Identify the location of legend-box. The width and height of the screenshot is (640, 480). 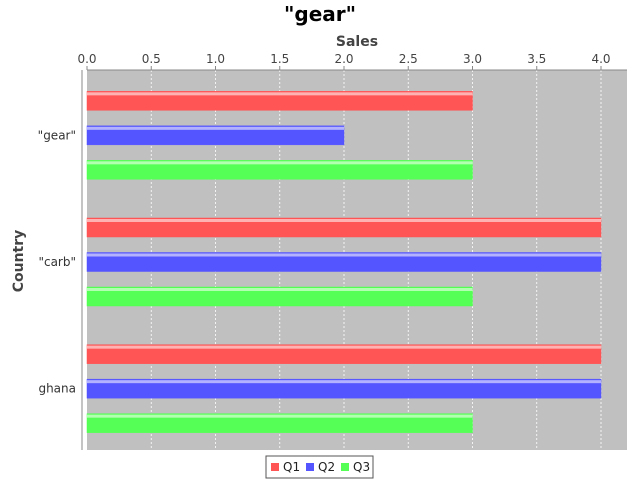
(319, 467).